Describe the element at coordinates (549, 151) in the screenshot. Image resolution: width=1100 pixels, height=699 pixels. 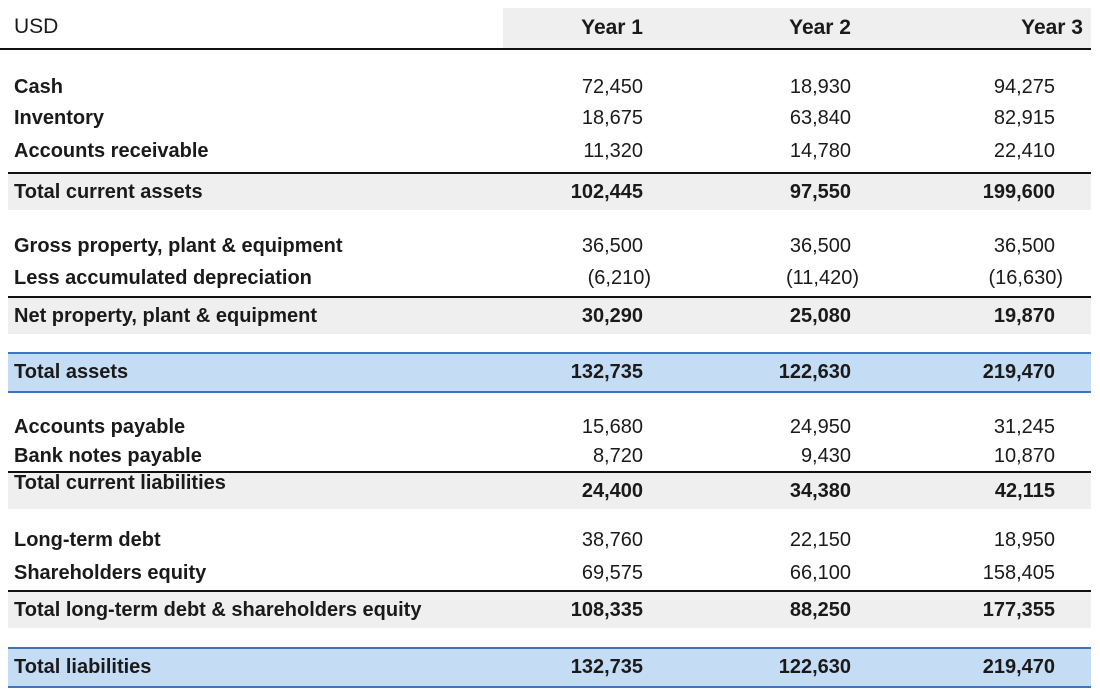
I see `row-accounts-receivable: Accounts receivable 11,320 14,780 22,410` at that location.